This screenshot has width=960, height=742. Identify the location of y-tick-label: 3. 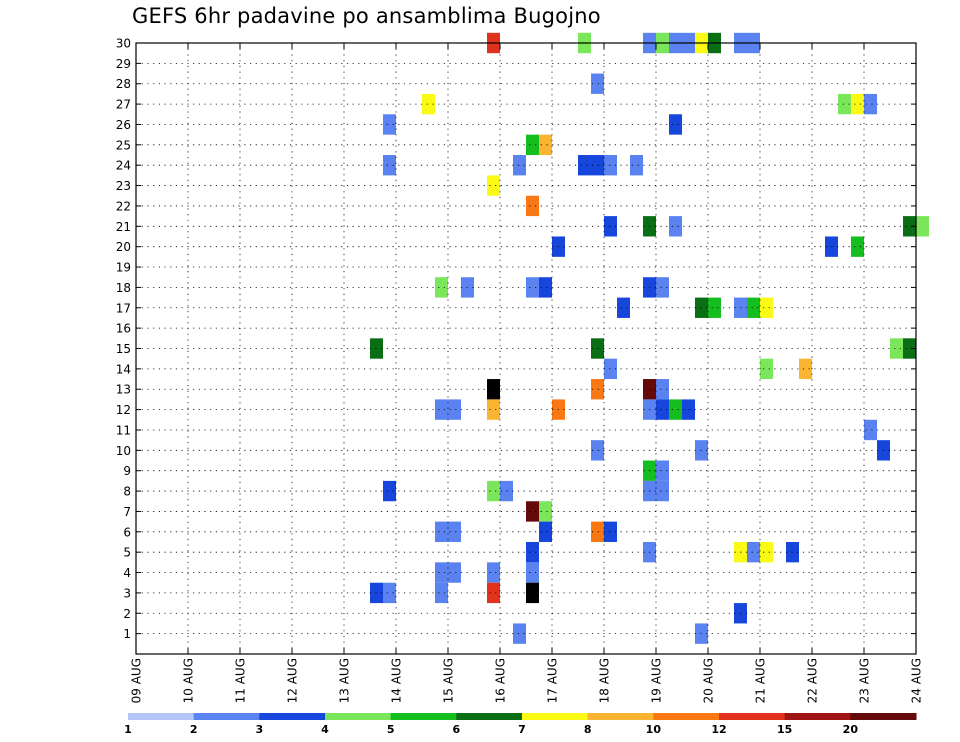
(127, 593).